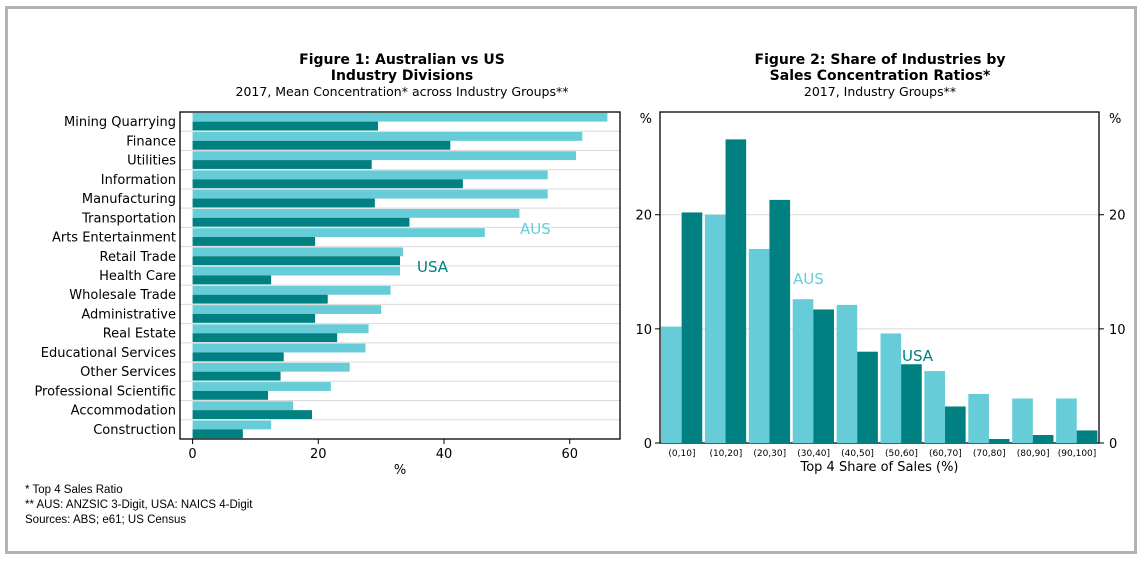 The height and width of the screenshot is (568, 1147). What do you see at coordinates (260, 299) in the screenshot?
I see `figure1-bar-usa-wholesale-trade` at bounding box center [260, 299].